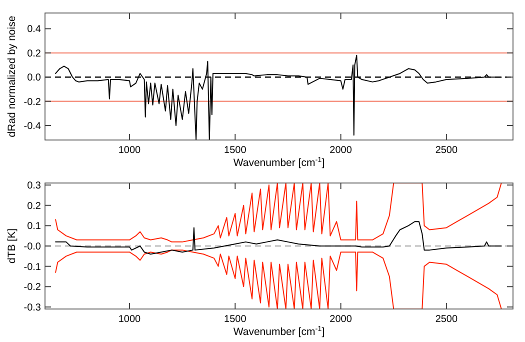 Image resolution: width=525 pixels, height=342 pixels. I want to click on y-tick-label: 0.4, so click(34, 30).